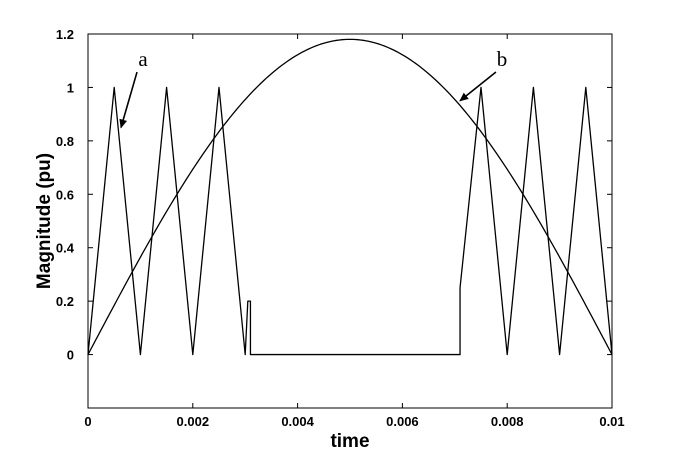 The image size is (675, 458). I want to click on y-tick-label: 0.8, so click(65, 141).